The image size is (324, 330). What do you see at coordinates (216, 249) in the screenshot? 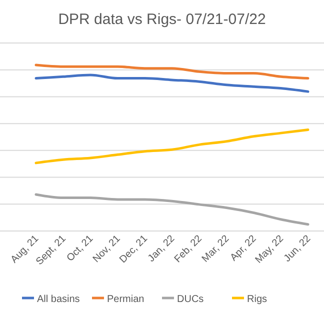
I see `x-tick-label: Mar, 22` at bounding box center [216, 249].